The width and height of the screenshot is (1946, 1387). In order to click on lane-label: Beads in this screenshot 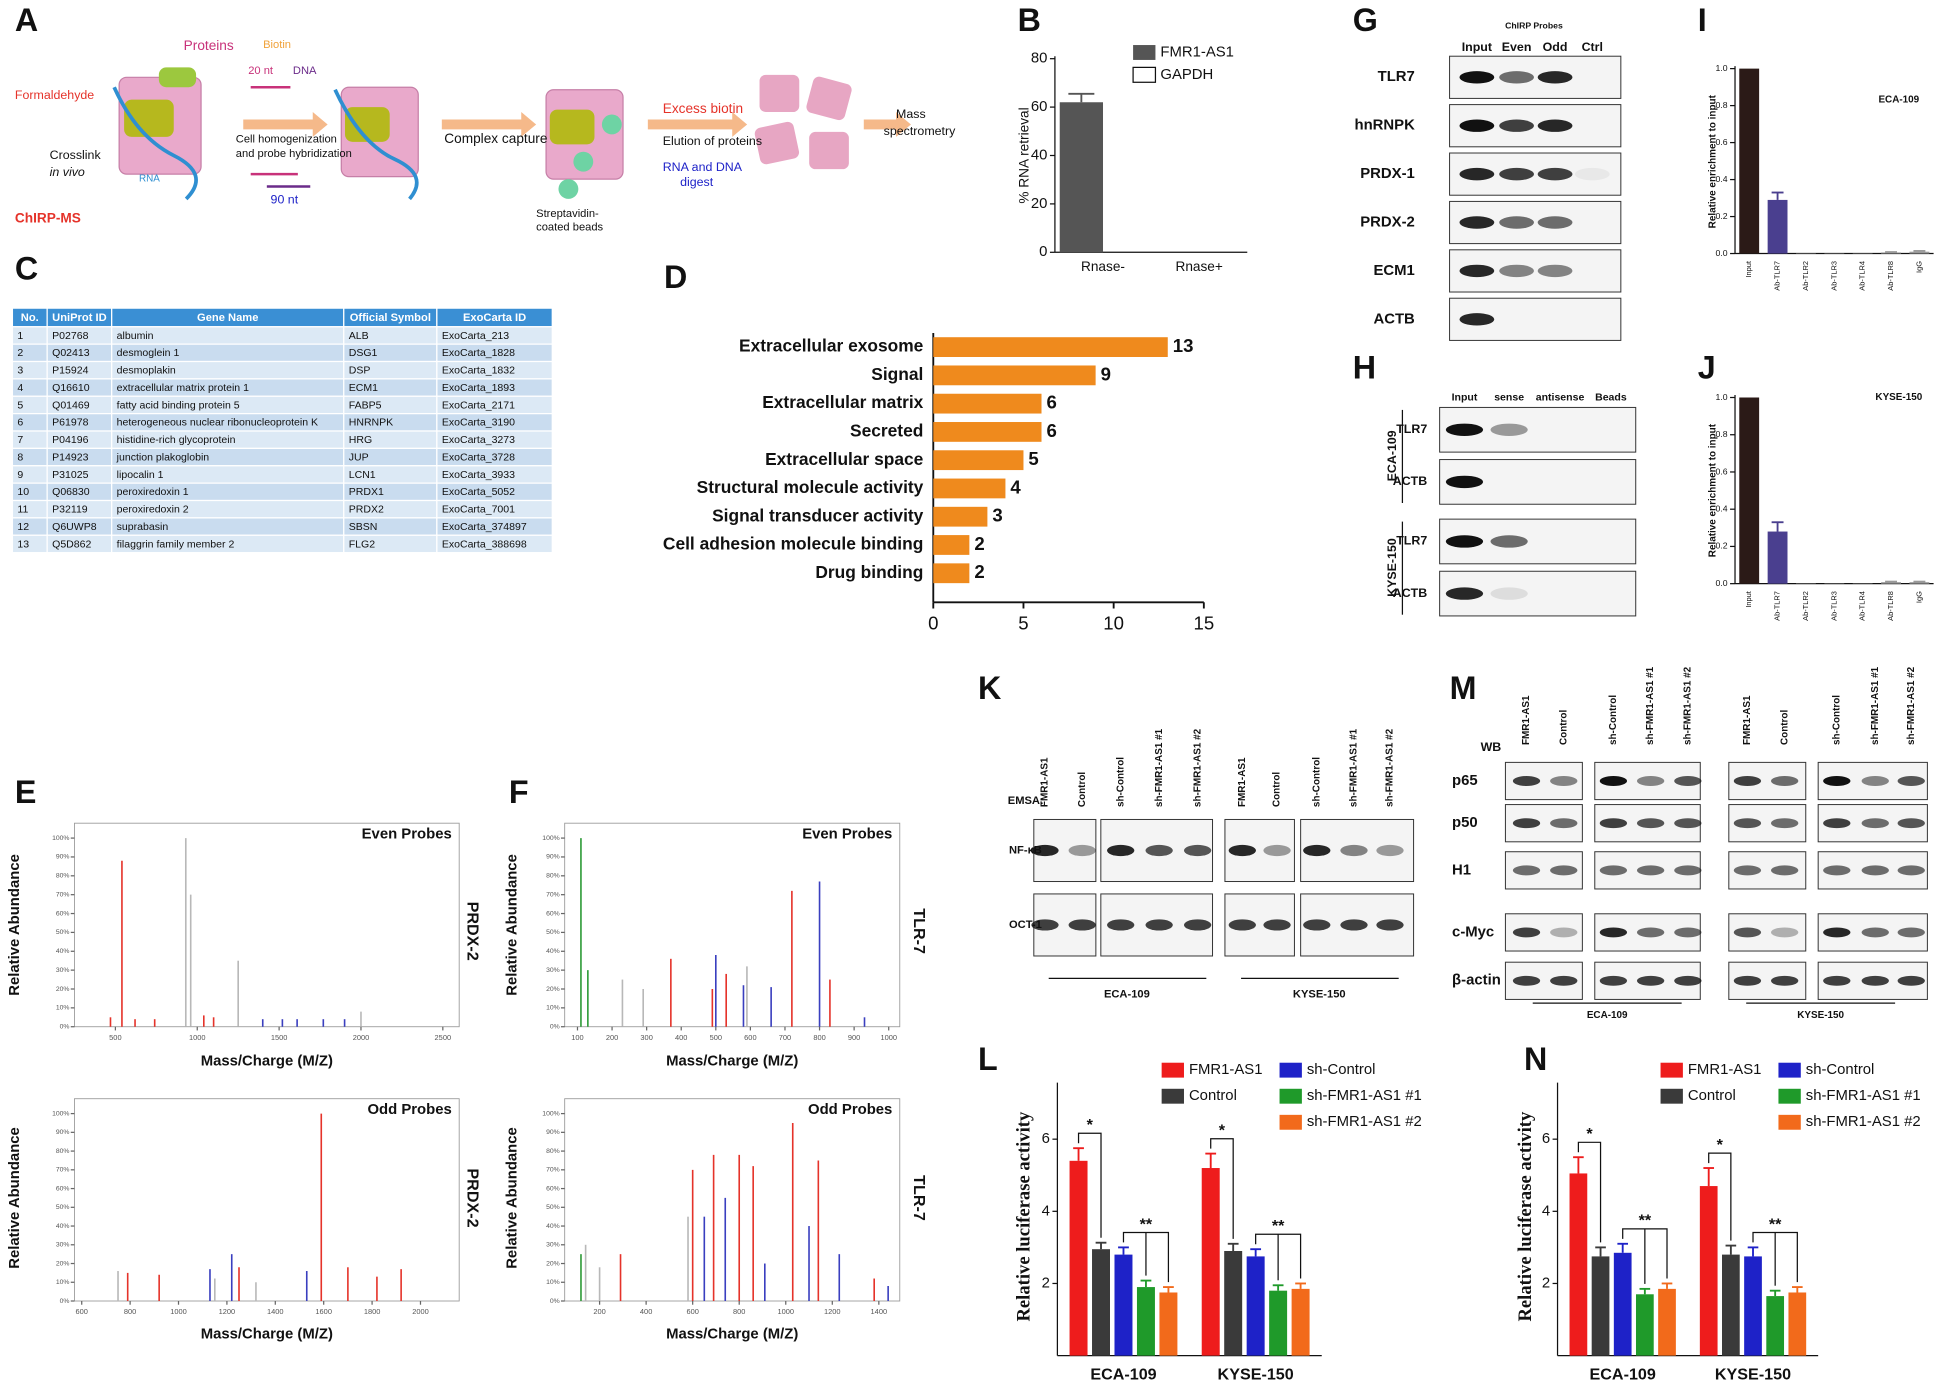, I will do `click(1611, 397)`.